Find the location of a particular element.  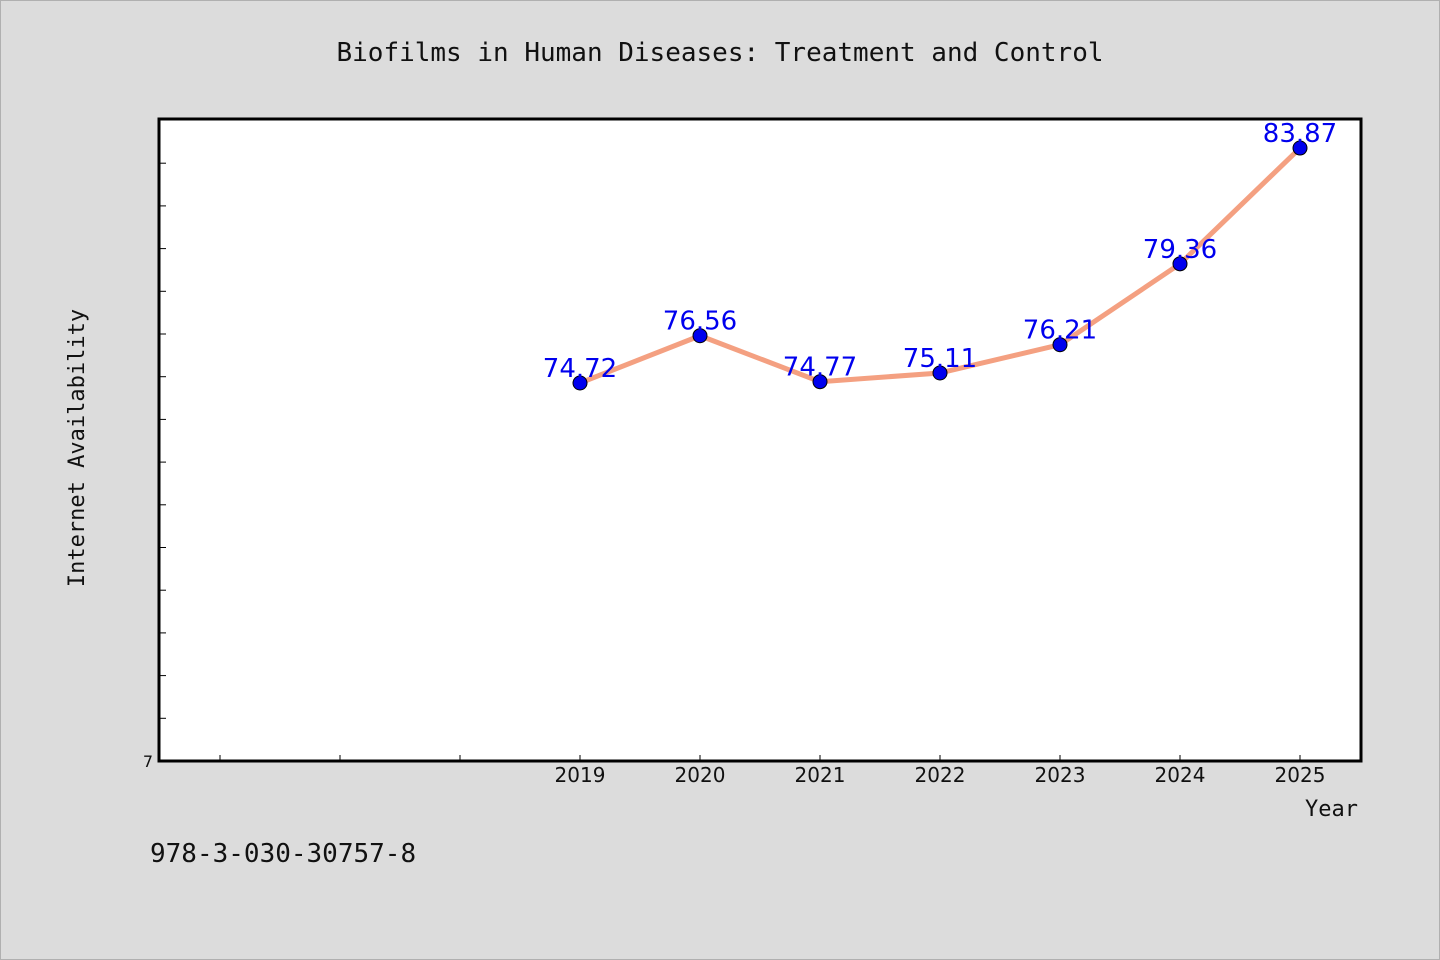

data-label: 76.56 is located at coordinates (700, 322).